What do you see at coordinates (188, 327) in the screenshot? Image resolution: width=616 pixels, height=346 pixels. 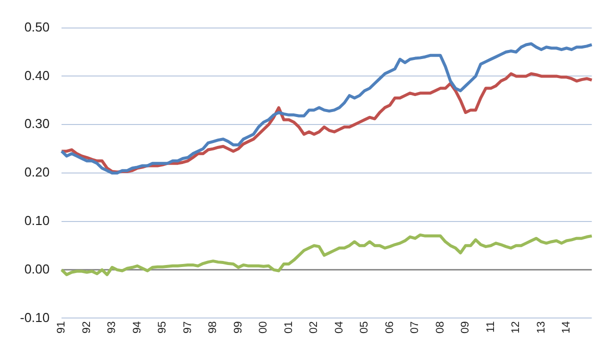 I see `x-tick-label: 97` at bounding box center [188, 327].